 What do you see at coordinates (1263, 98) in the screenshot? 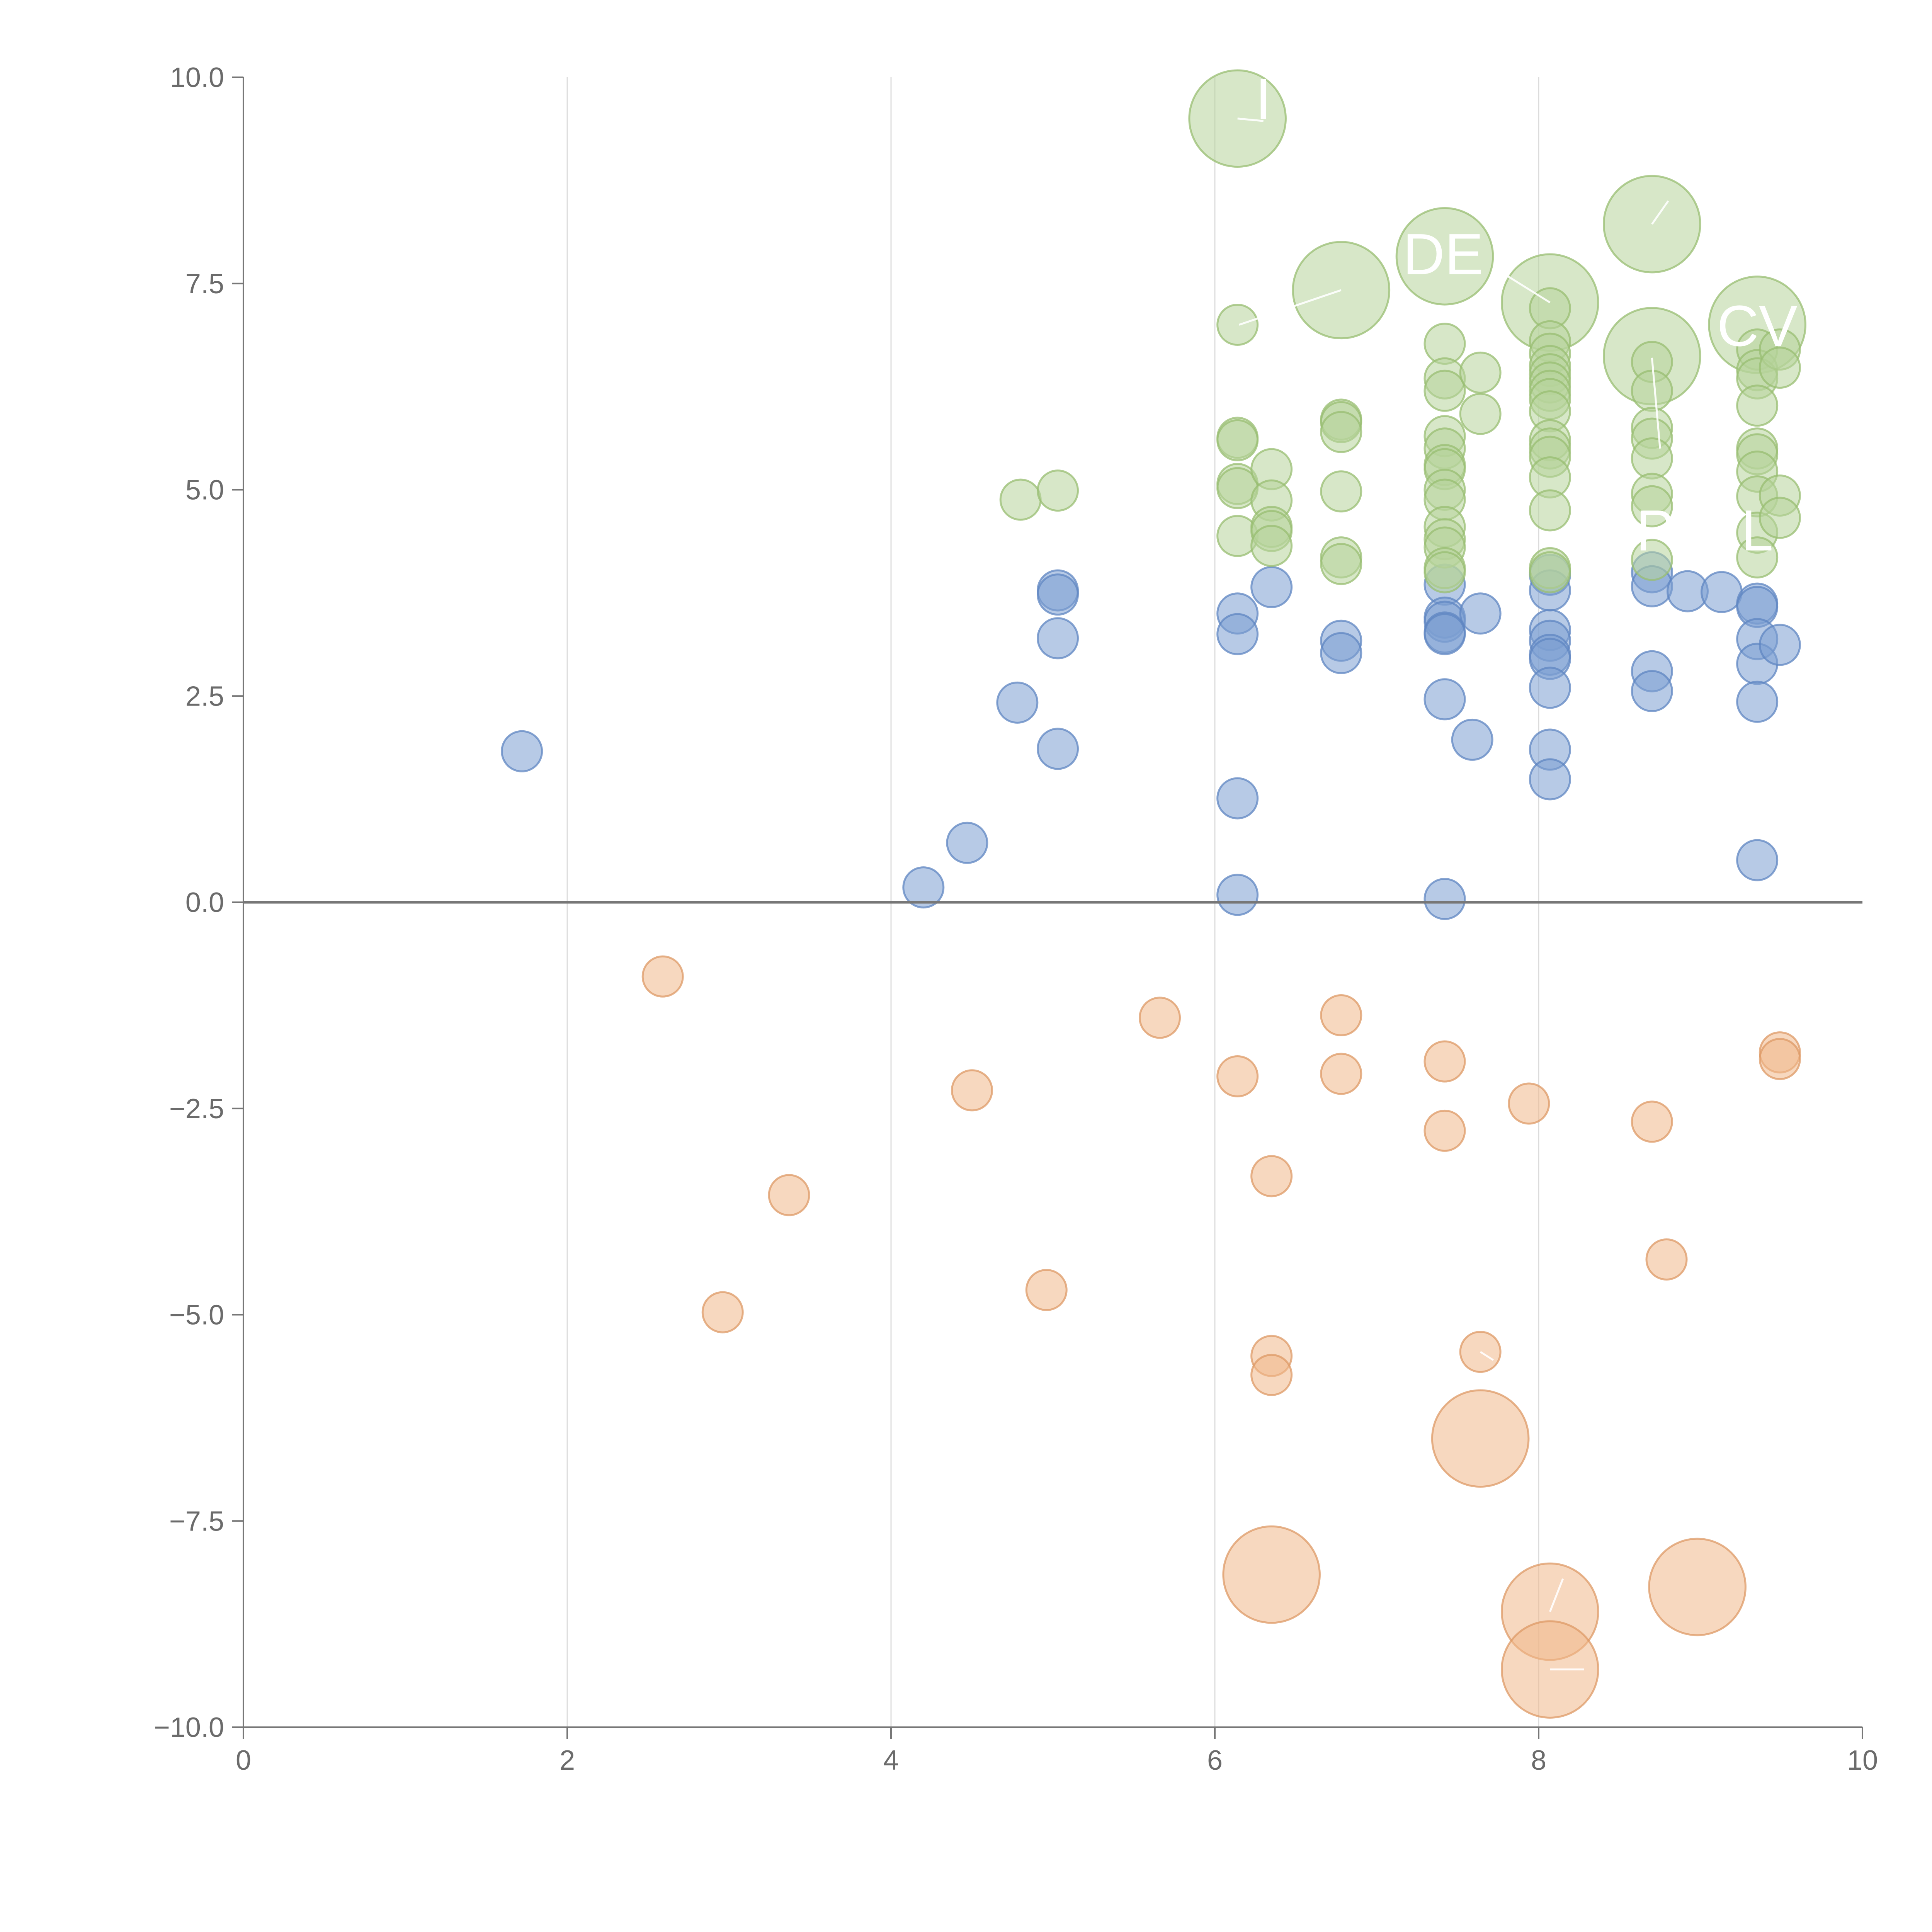
I see `bubble-label-0: I` at bounding box center [1263, 98].